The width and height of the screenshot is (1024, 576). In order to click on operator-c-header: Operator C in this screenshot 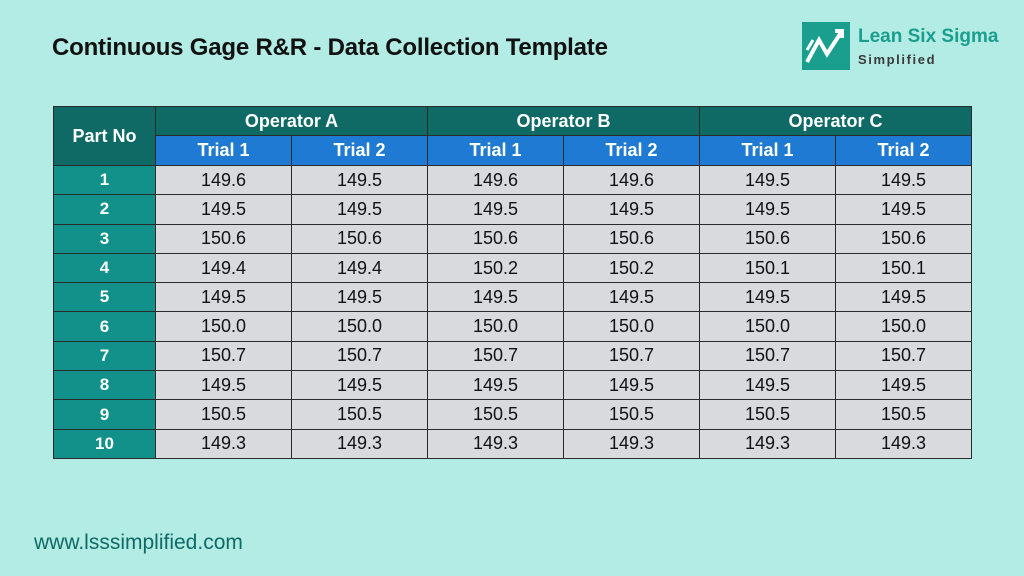, I will do `click(836, 121)`.